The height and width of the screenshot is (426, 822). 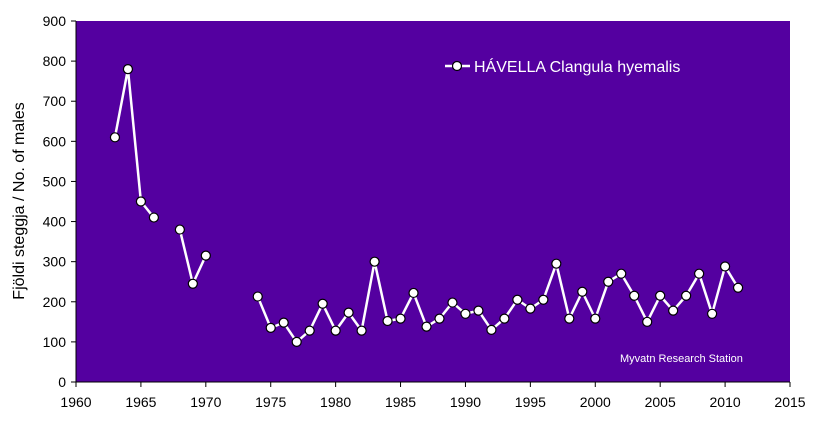 I want to click on y-tick-label: 700, so click(x=55, y=101).